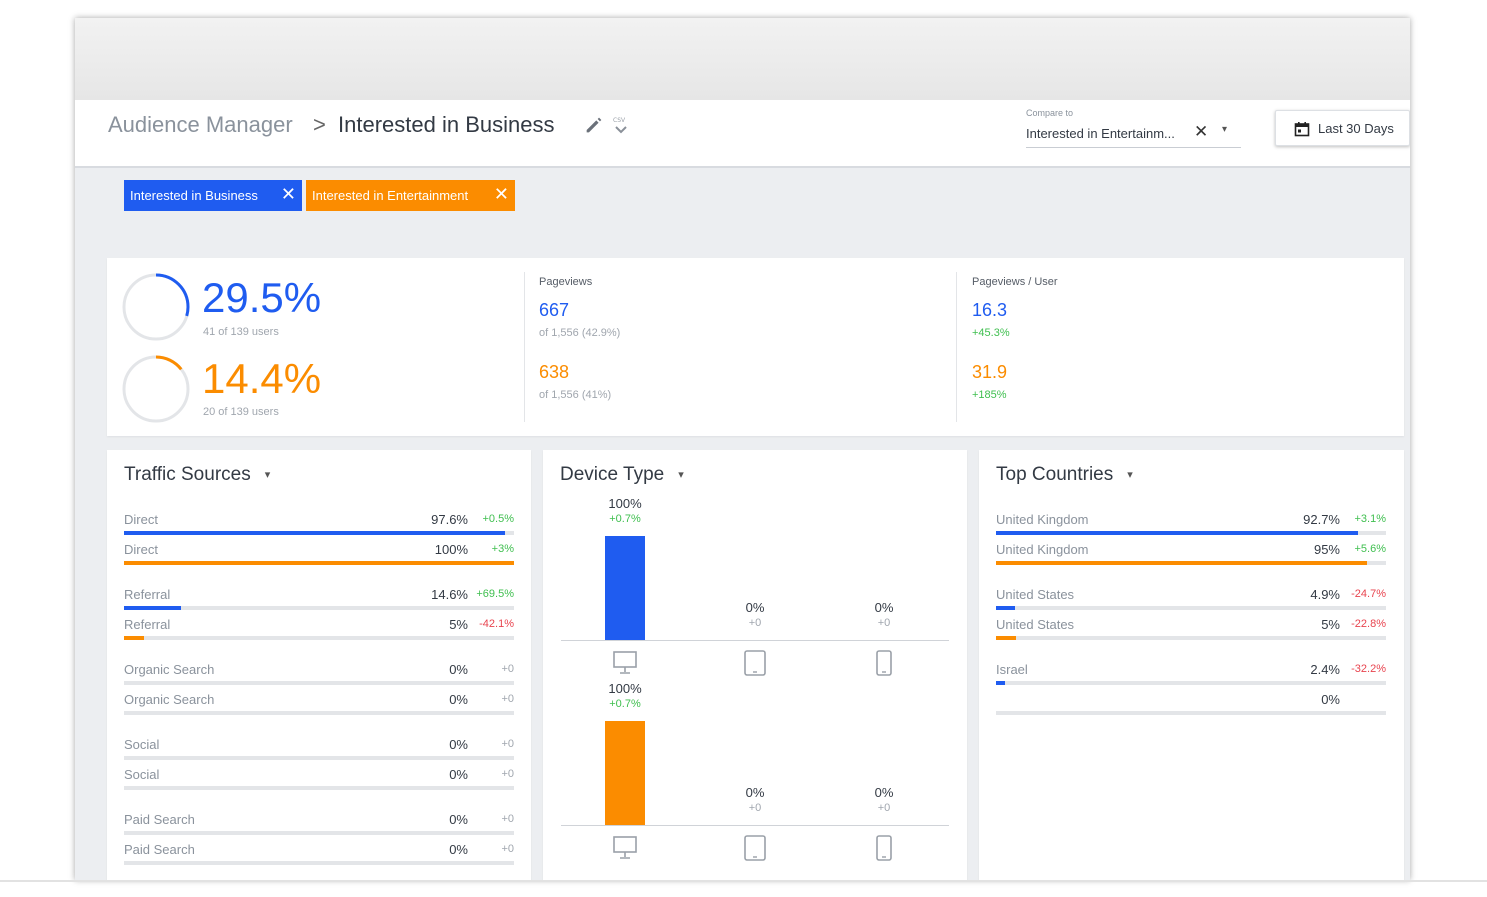  I want to click on country-row-change: -22.8%, so click(1368, 624).